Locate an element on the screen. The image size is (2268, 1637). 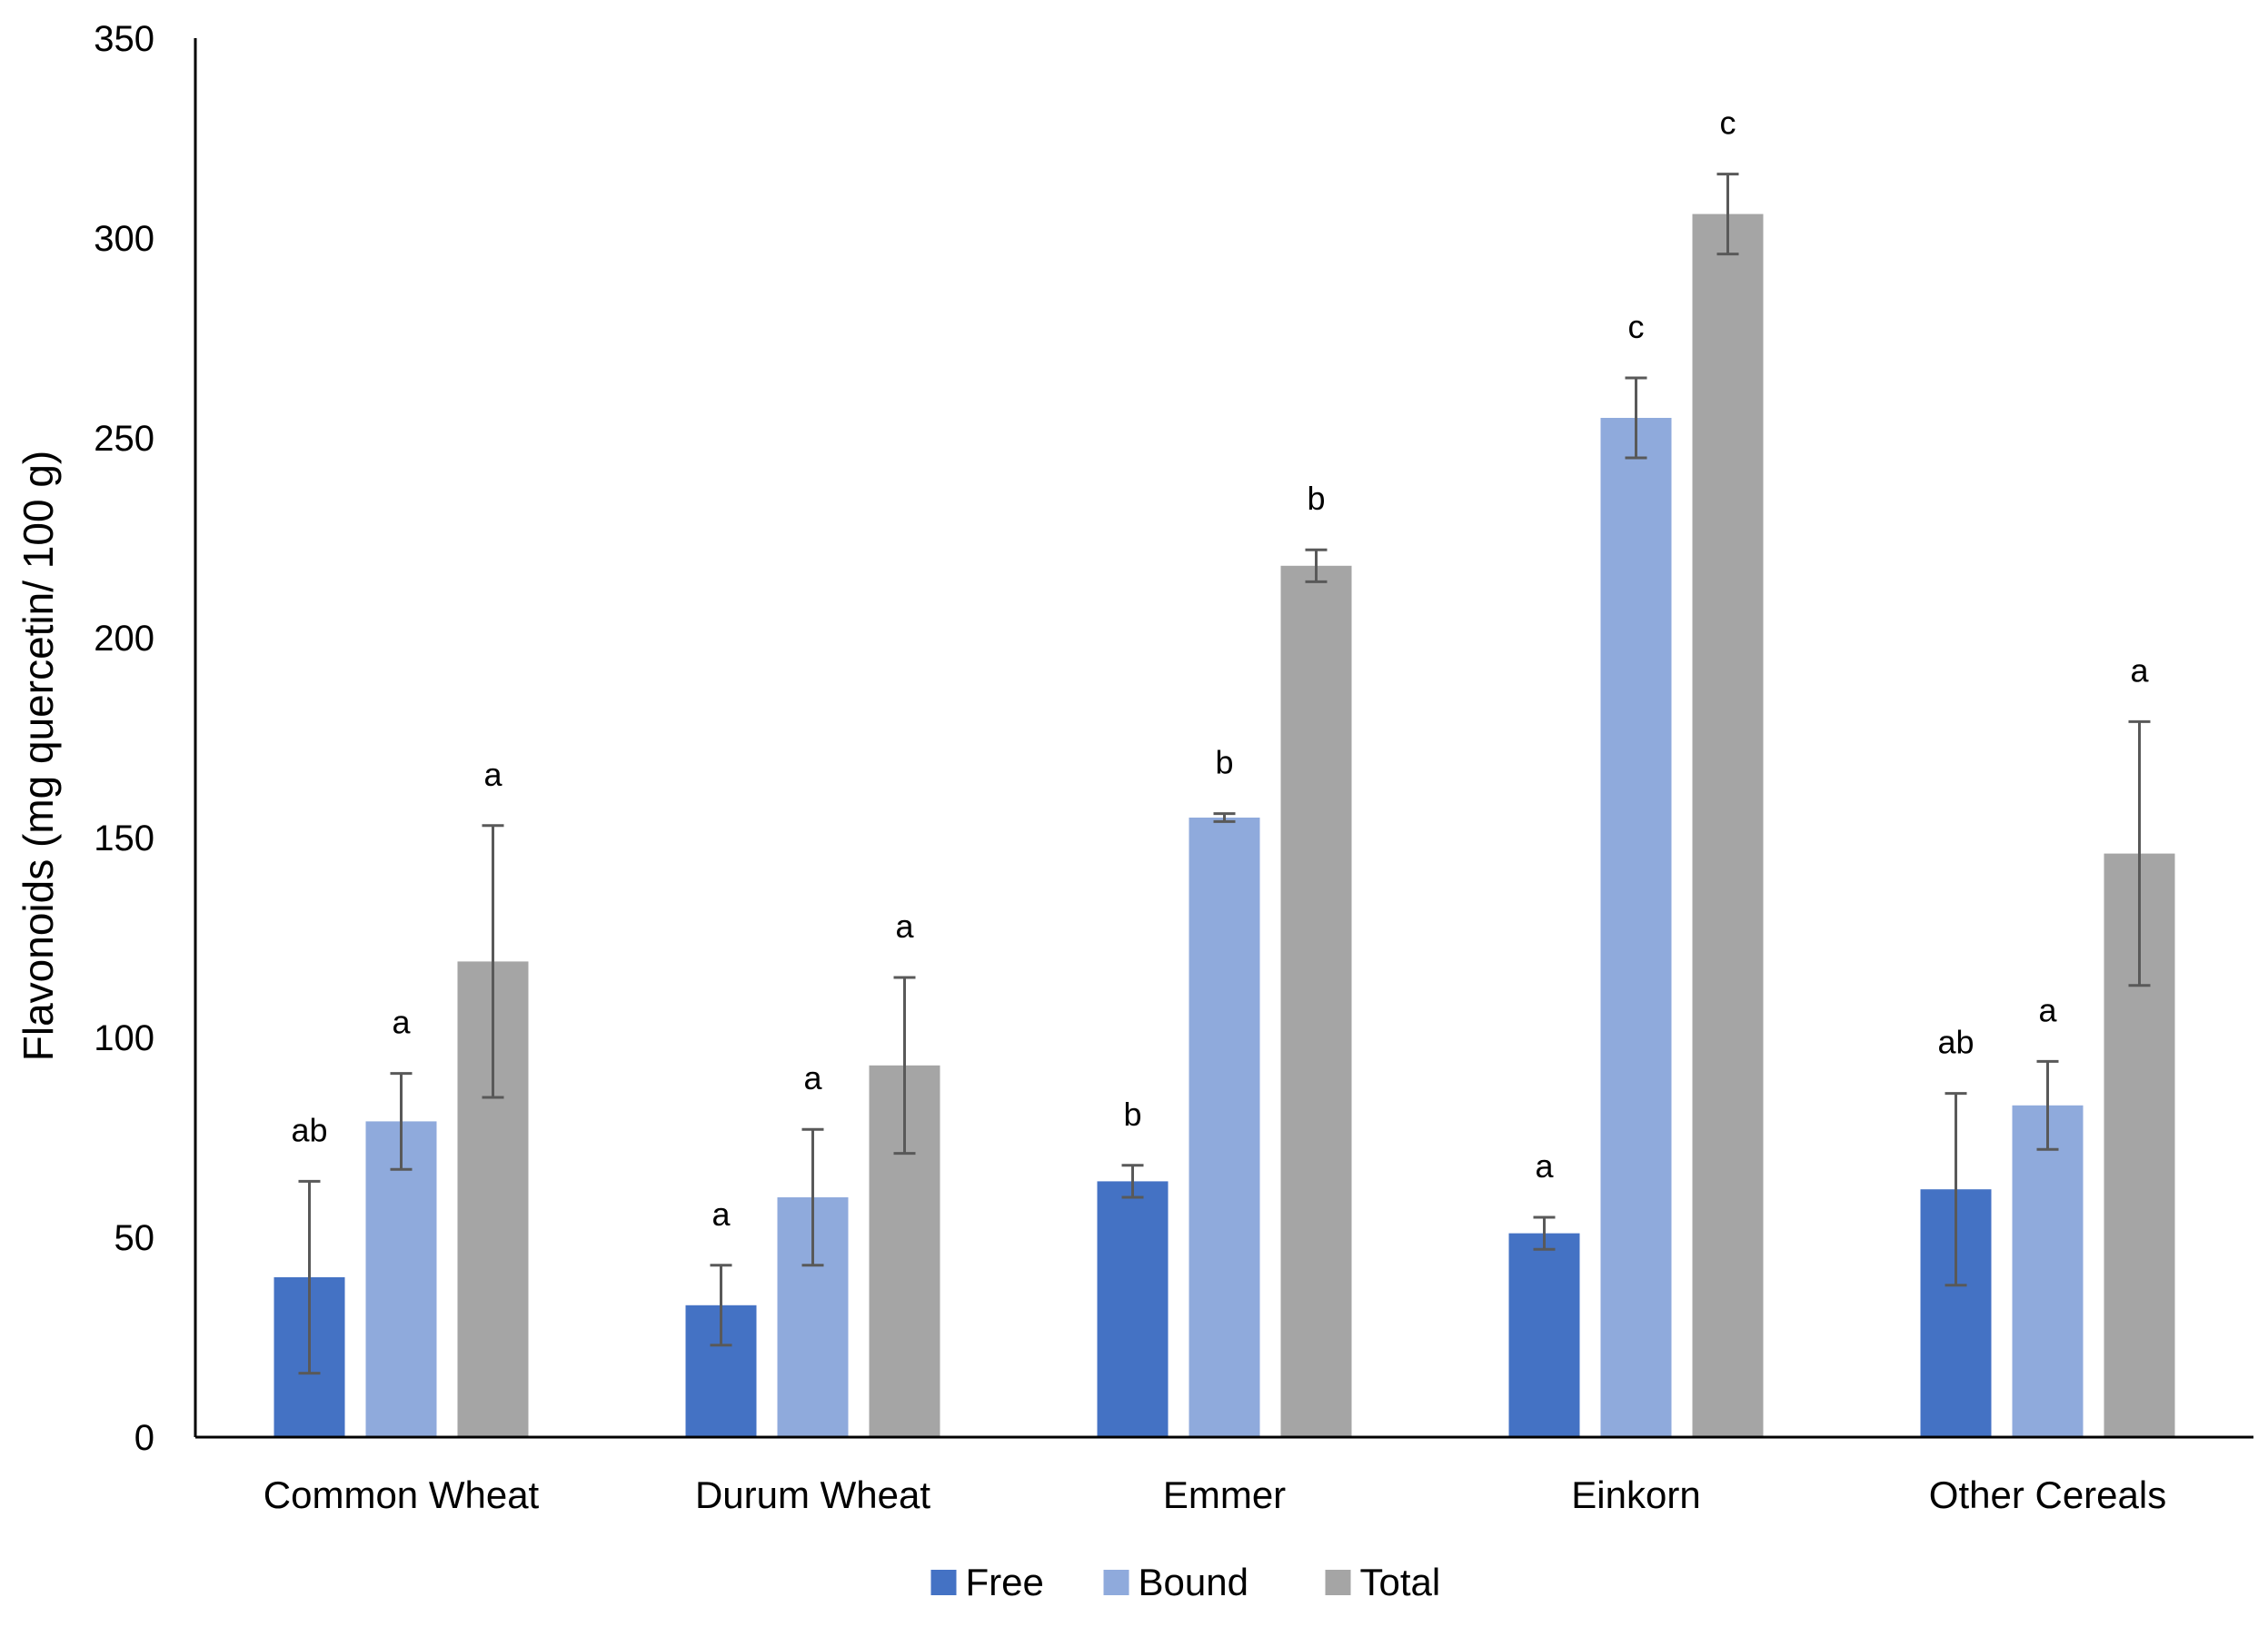
y-tick-label: 200 is located at coordinates (124, 639).